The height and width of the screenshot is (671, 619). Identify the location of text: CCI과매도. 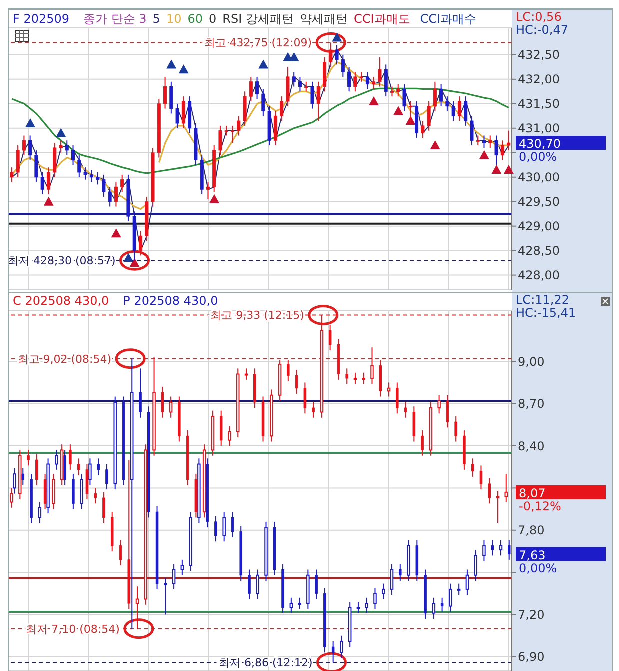
(382, 19).